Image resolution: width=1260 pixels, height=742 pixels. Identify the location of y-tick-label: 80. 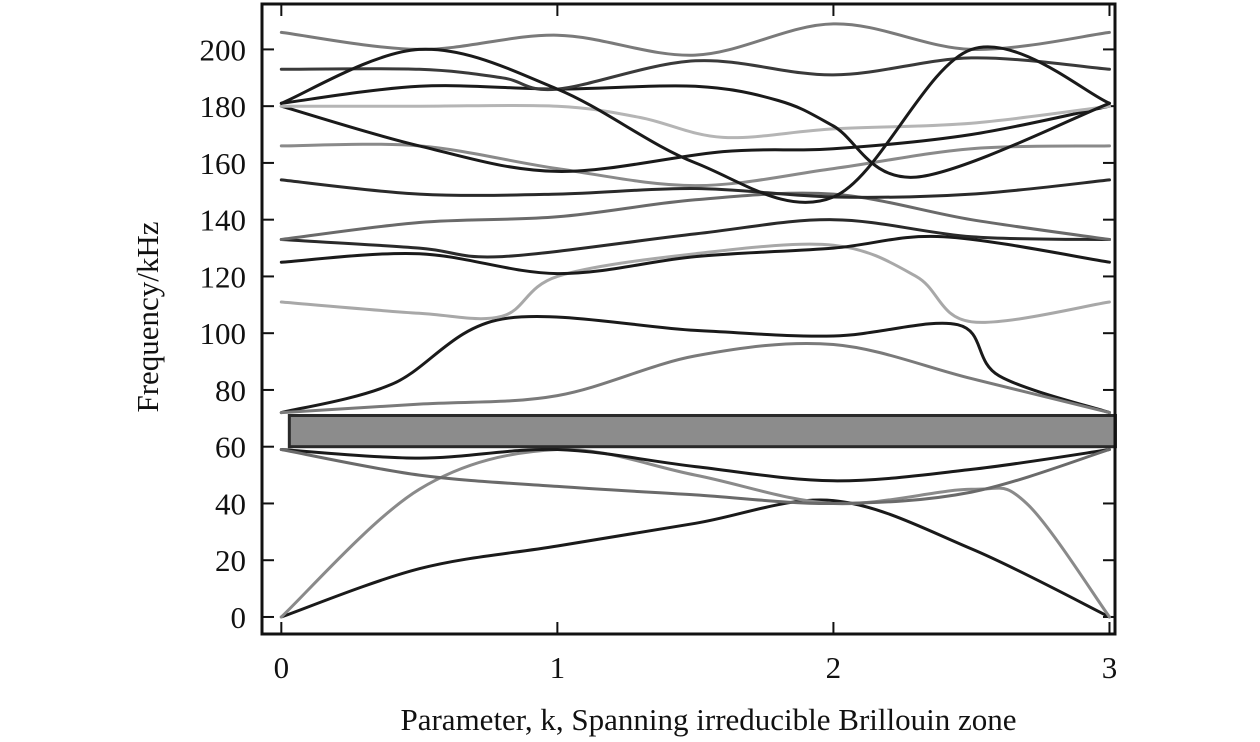
(230, 390).